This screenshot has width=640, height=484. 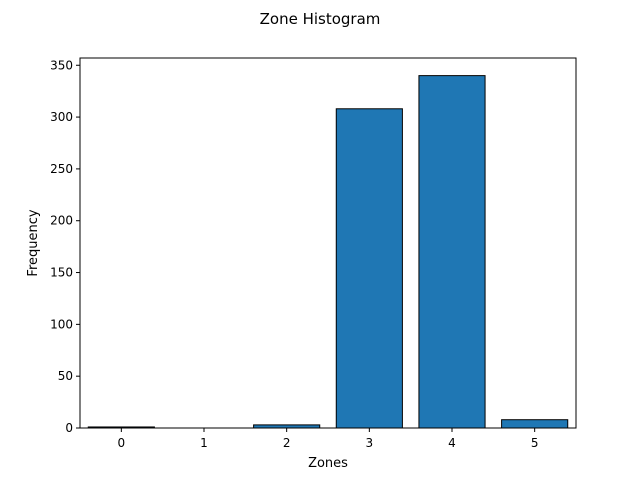 What do you see at coordinates (287, 443) in the screenshot?
I see `x-tick-label: 2` at bounding box center [287, 443].